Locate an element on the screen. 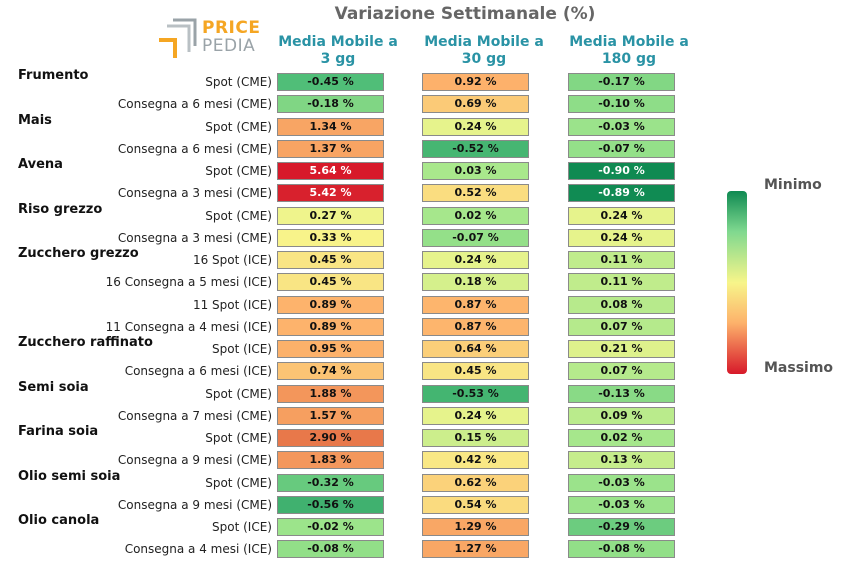 The height and width of the screenshot is (571, 843). group-label: Semi soia is located at coordinates (53, 387).